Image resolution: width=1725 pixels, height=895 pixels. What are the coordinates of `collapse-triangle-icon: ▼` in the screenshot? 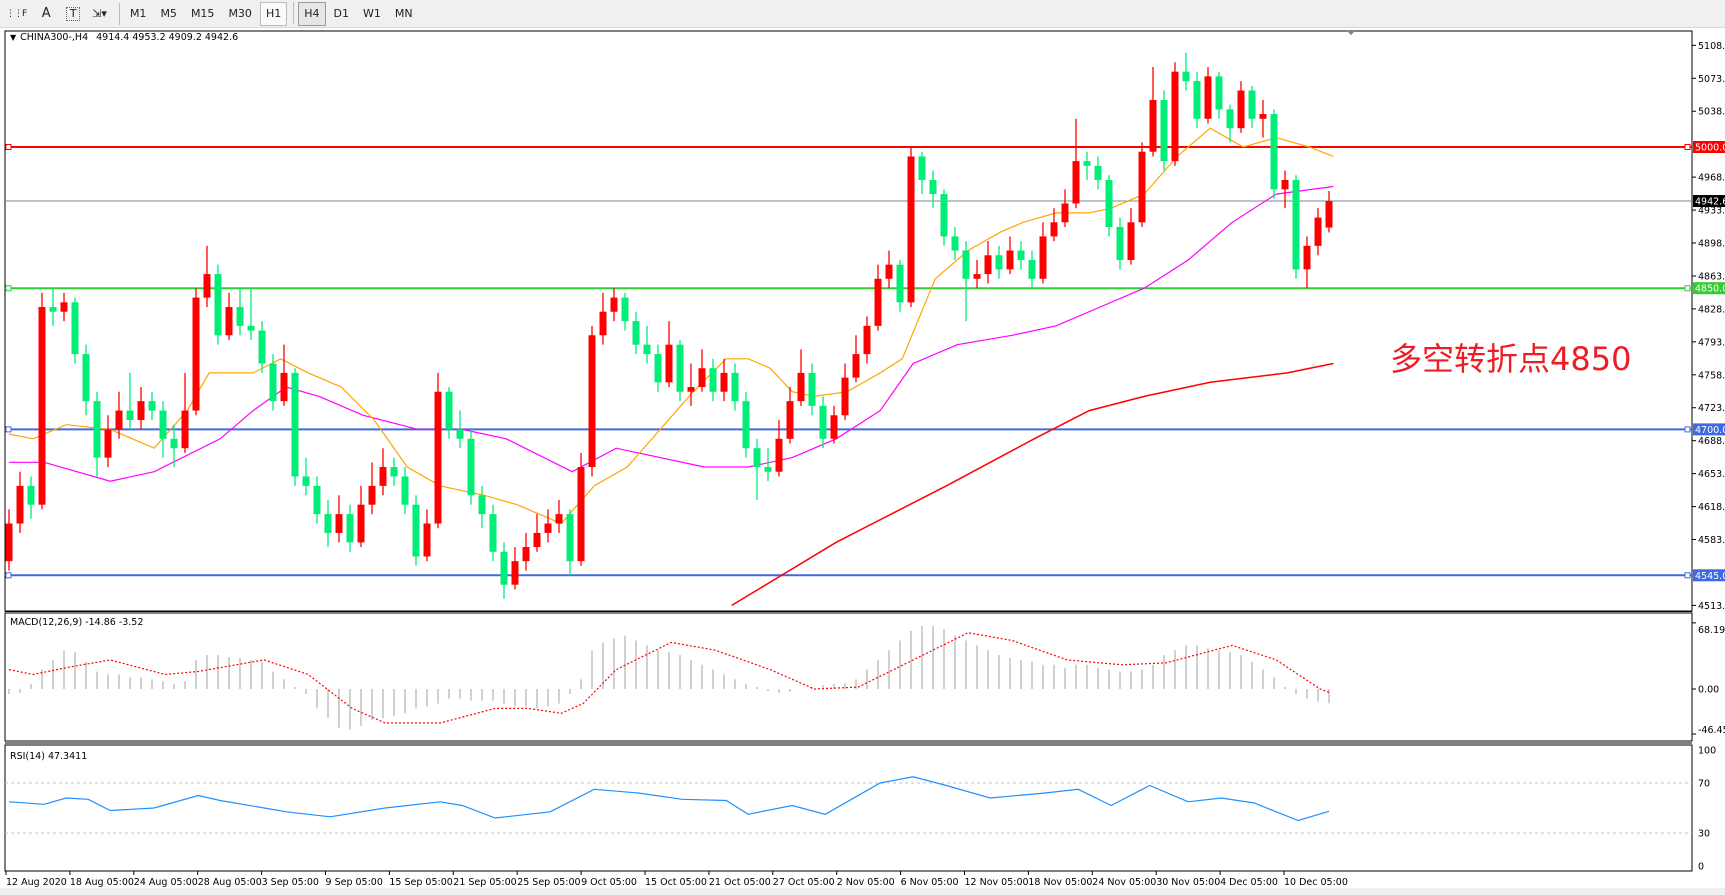 It's located at (13, 37).